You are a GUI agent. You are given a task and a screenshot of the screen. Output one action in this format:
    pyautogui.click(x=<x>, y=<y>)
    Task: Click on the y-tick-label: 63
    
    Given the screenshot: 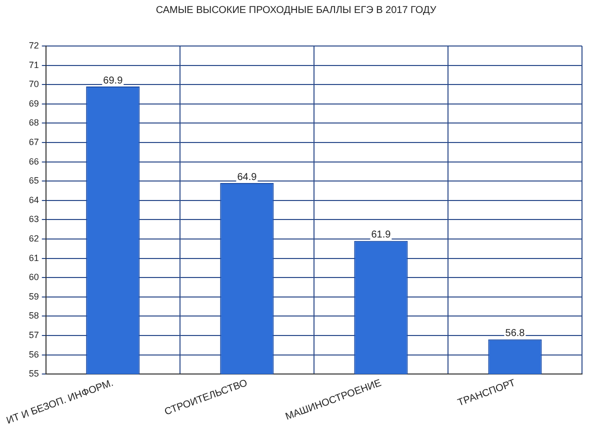 What is the action you would take?
    pyautogui.click(x=33, y=219)
    